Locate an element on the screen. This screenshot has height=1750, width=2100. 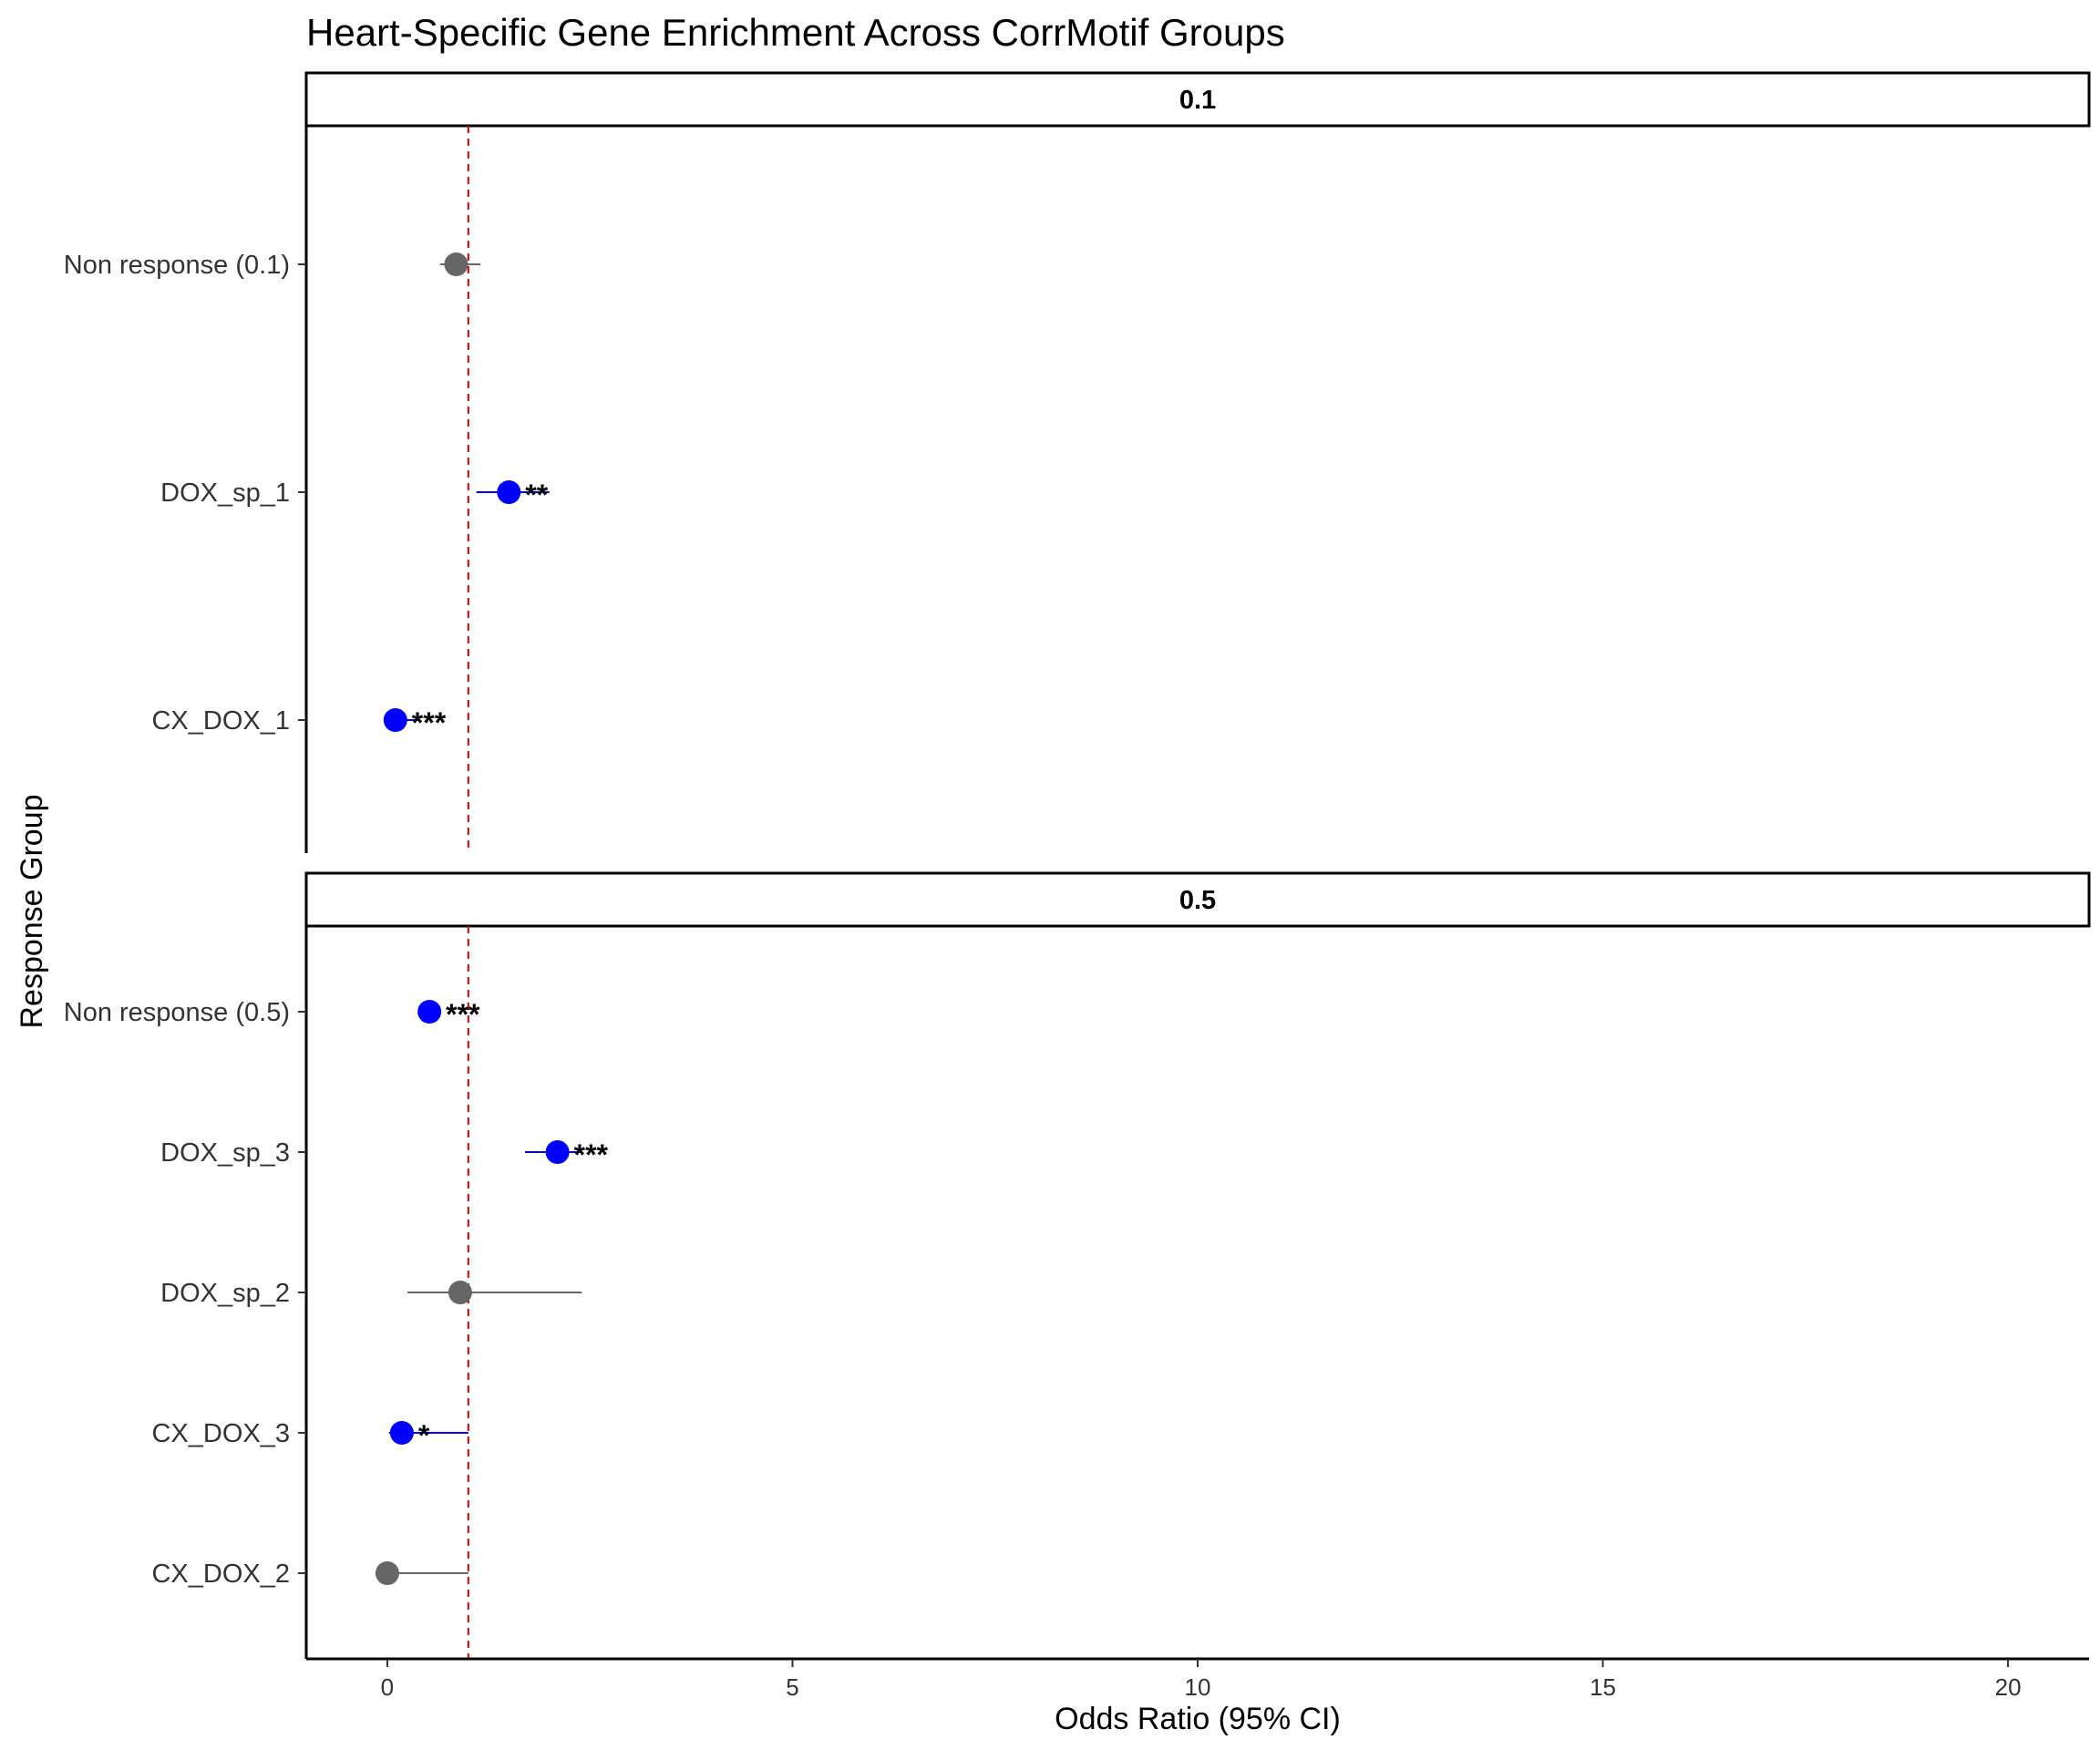
data-row: CX_DOX_2 is located at coordinates (310, 1574).